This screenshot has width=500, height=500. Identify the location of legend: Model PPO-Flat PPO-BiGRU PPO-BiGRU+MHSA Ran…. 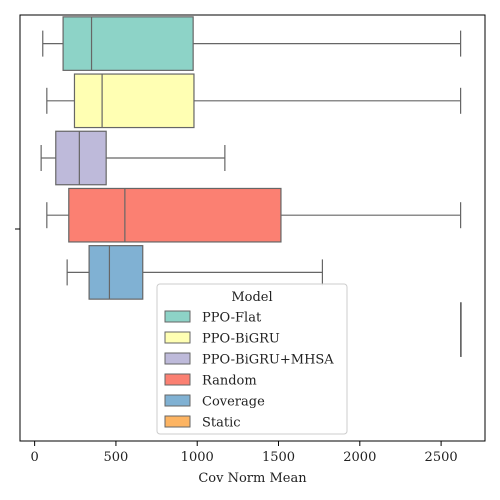
(252, 359).